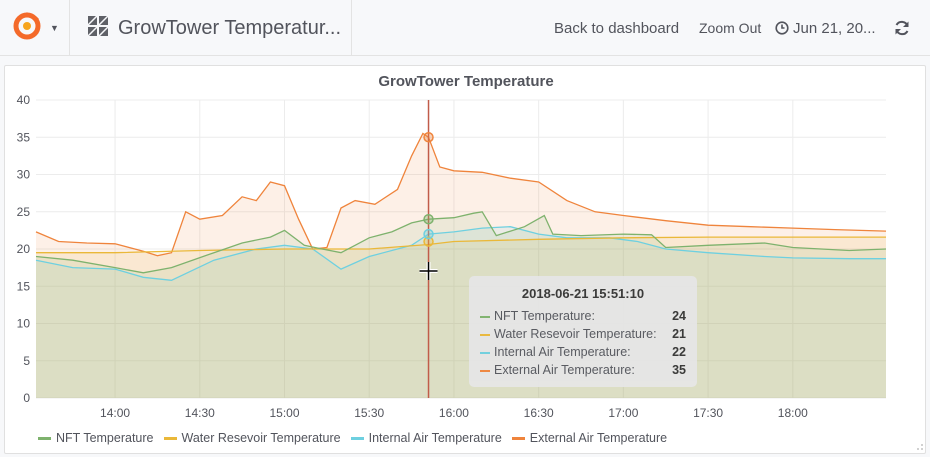 Image resolution: width=930 pixels, height=457 pixels. What do you see at coordinates (466, 81) in the screenshot?
I see `panel-title: GrowTower Temperature` at bounding box center [466, 81].